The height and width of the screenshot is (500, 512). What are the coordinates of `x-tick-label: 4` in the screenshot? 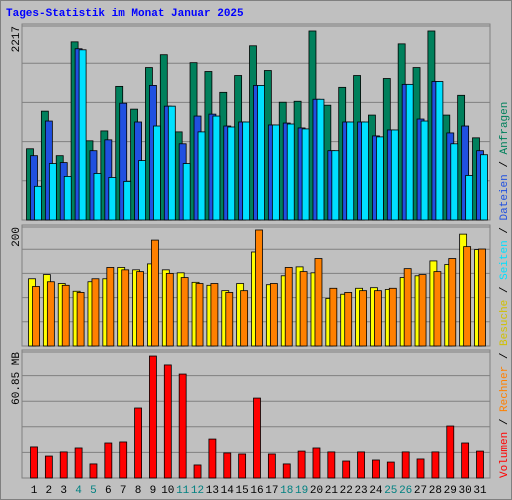 It's located at (78, 491).